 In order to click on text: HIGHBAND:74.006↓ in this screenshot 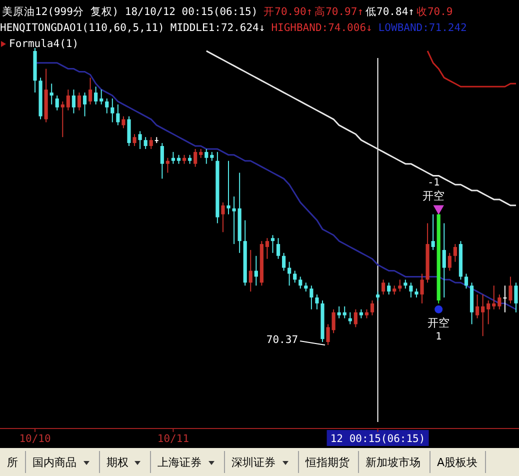, I will do `click(321, 28)`.